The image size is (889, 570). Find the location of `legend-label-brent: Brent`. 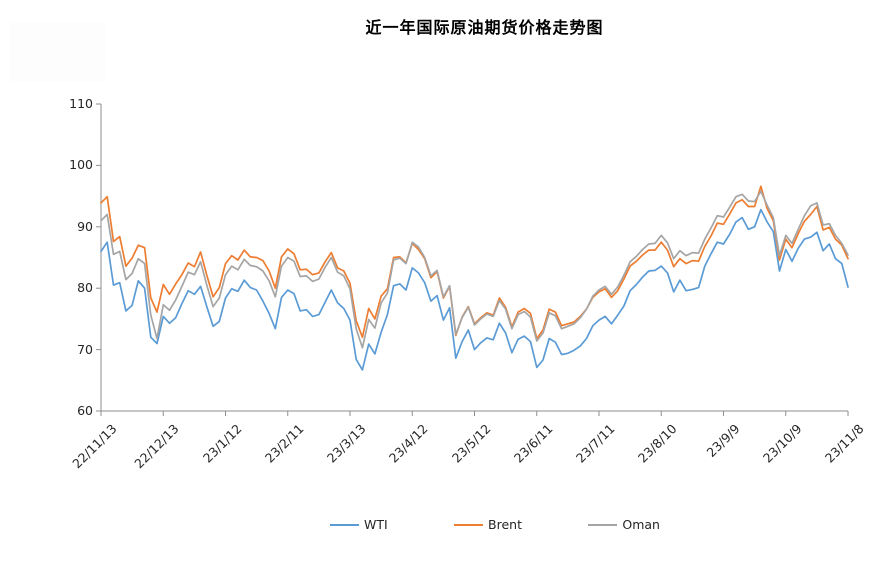

legend-label-brent: Brent is located at coordinates (505, 524).